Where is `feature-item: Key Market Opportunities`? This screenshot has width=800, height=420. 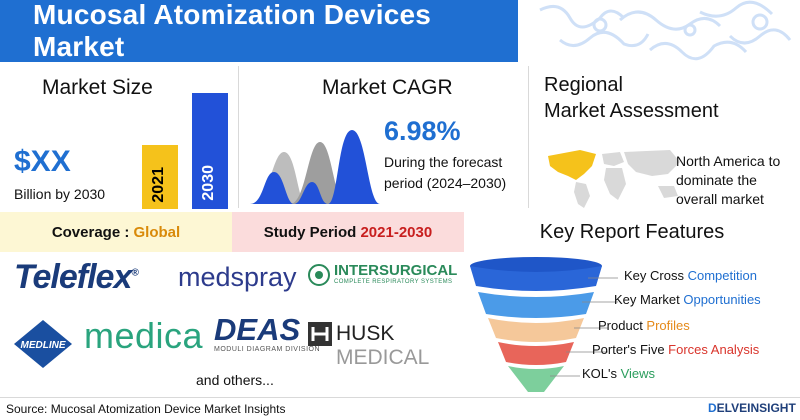 feature-item: Key Market Opportunities is located at coordinates (687, 299).